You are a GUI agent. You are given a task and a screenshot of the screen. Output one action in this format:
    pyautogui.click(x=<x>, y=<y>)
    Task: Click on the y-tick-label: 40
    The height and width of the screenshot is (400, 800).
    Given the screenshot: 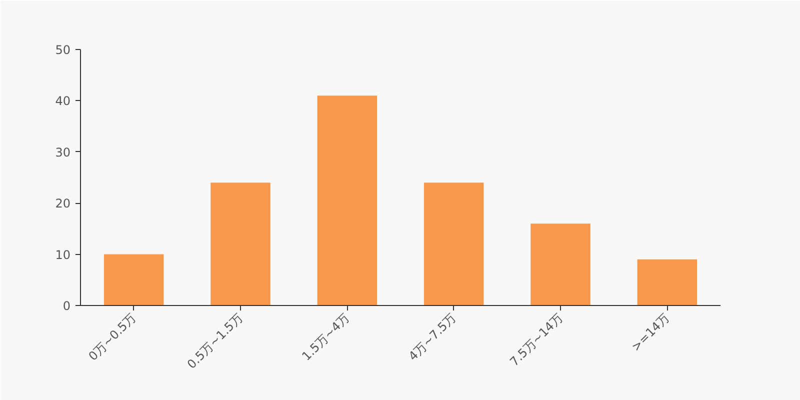 What is the action you would take?
    pyautogui.click(x=63, y=101)
    